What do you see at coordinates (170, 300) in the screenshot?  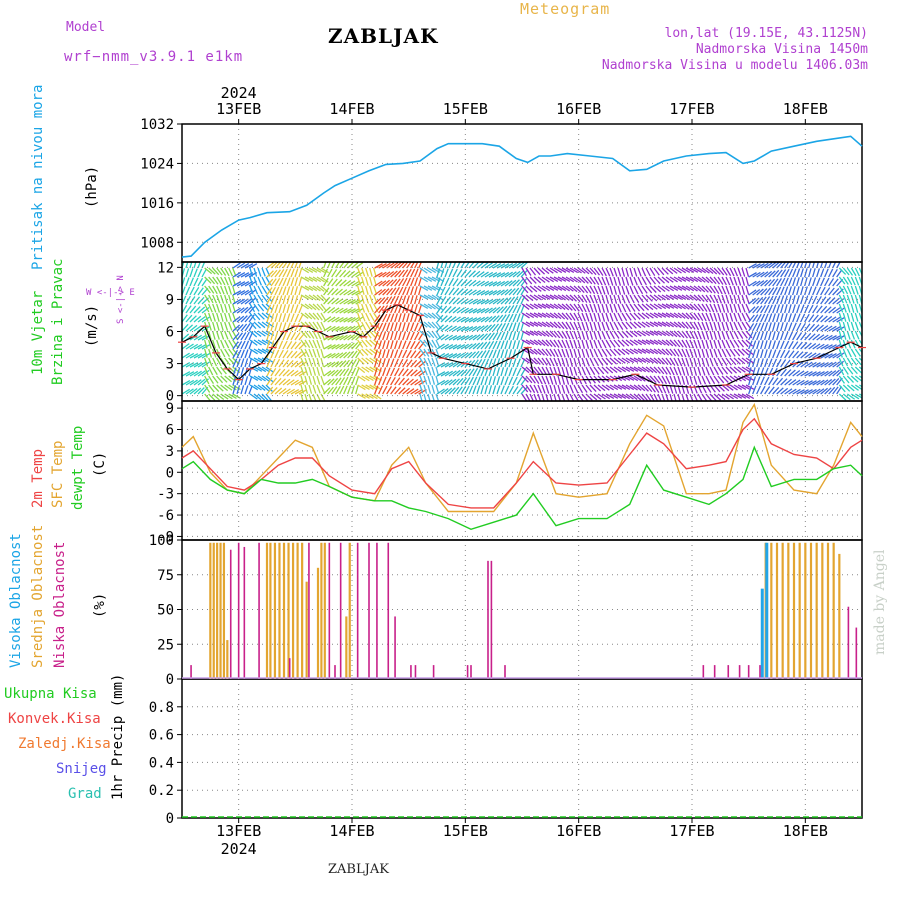 I see `wind-ytick-label: 9` at bounding box center [170, 300].